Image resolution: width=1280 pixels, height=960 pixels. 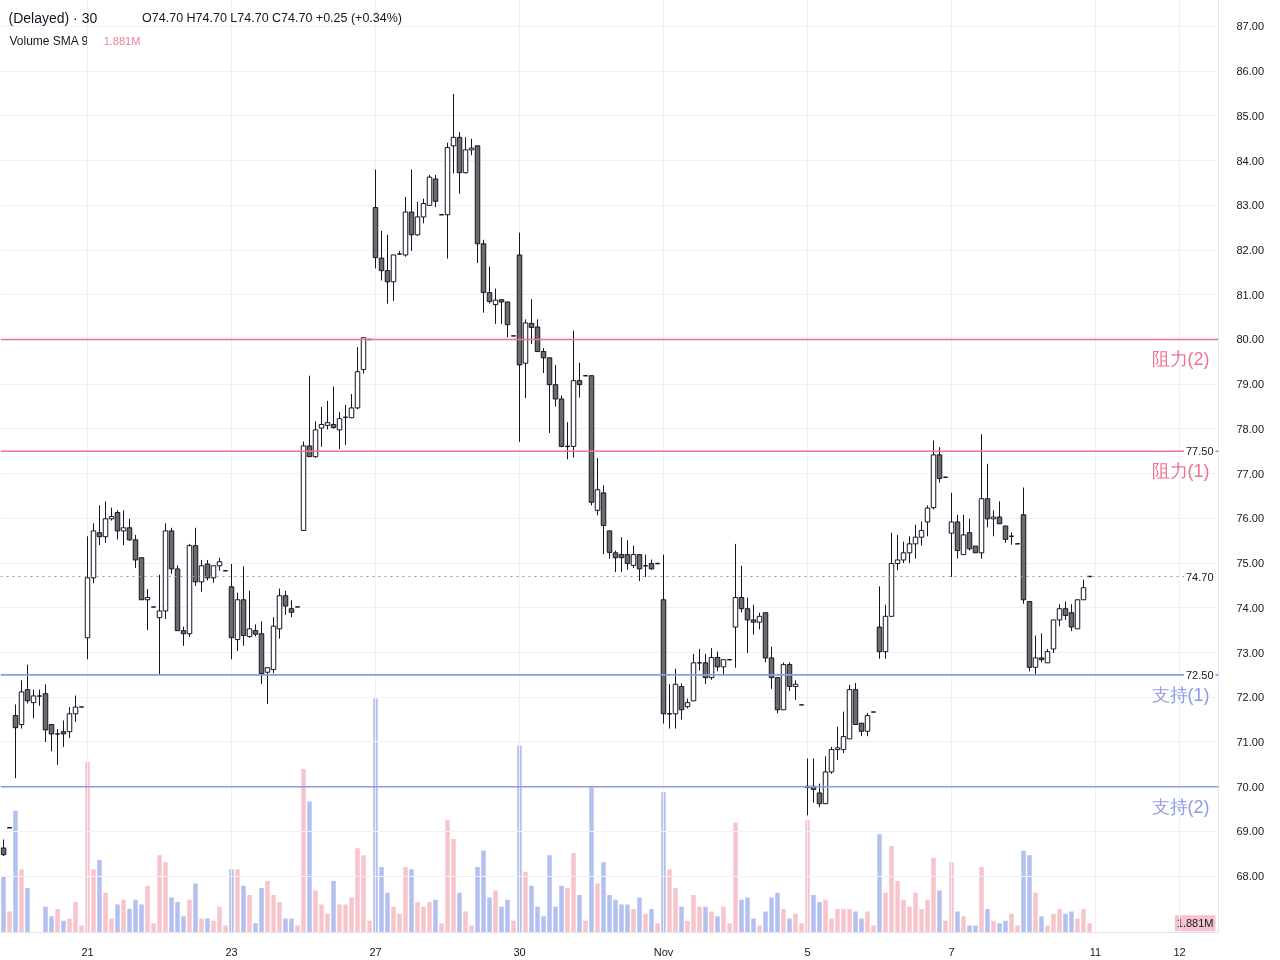 I want to click on y-tick-label: 82.00, so click(x=1250, y=250).